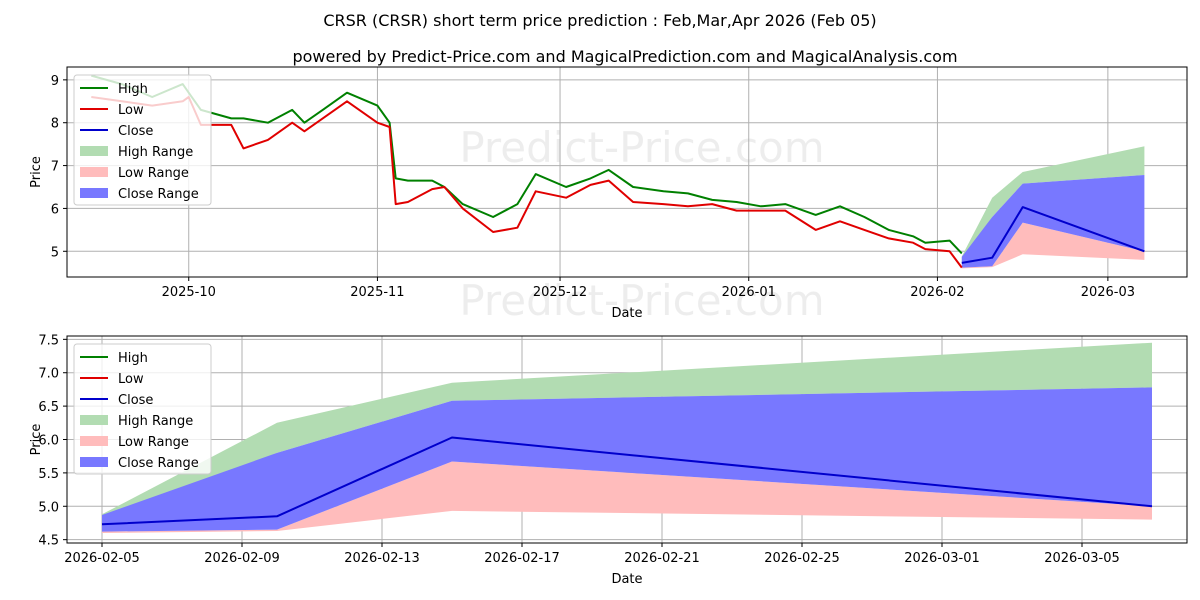 The width and height of the screenshot is (1200, 600). I want to click on x-tick-label: 2026-02-25, so click(802, 558).